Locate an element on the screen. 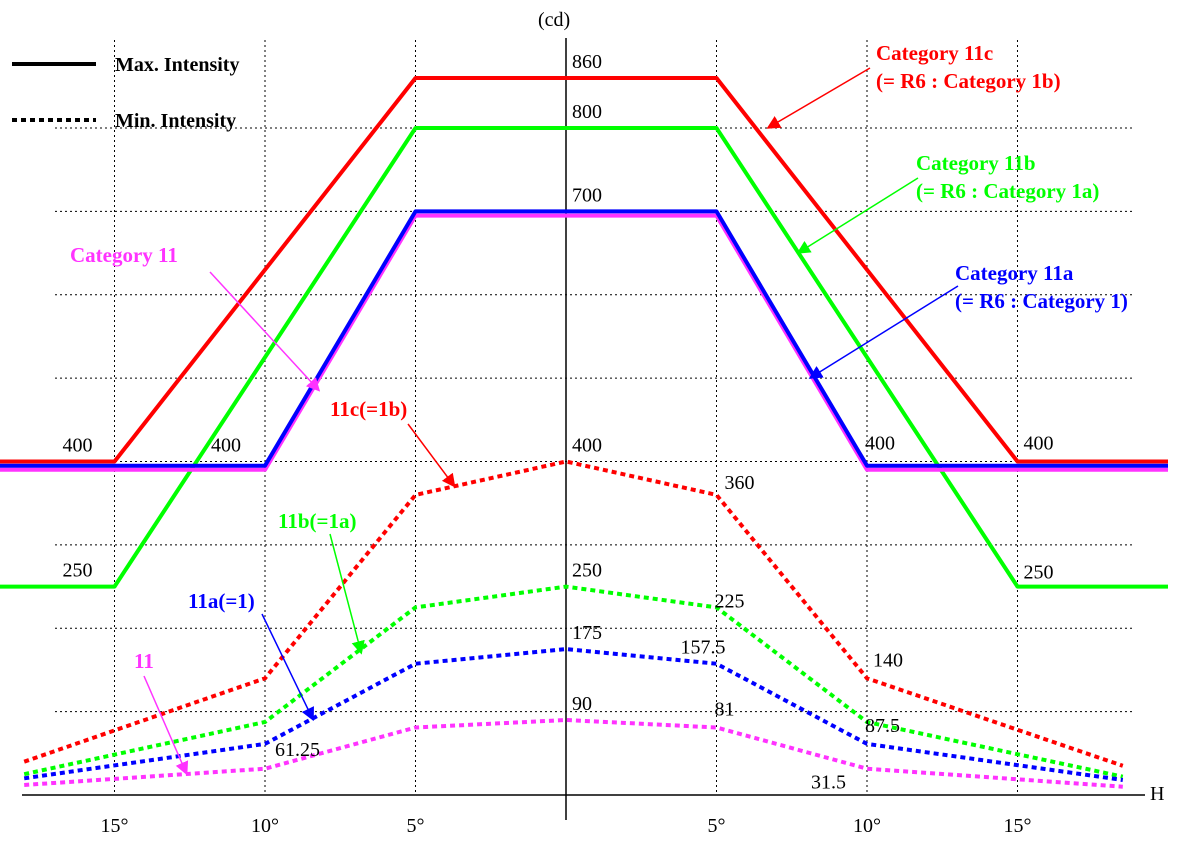 This screenshot has height=844, width=1194. y-axis-label: (cd) is located at coordinates (554, 20).